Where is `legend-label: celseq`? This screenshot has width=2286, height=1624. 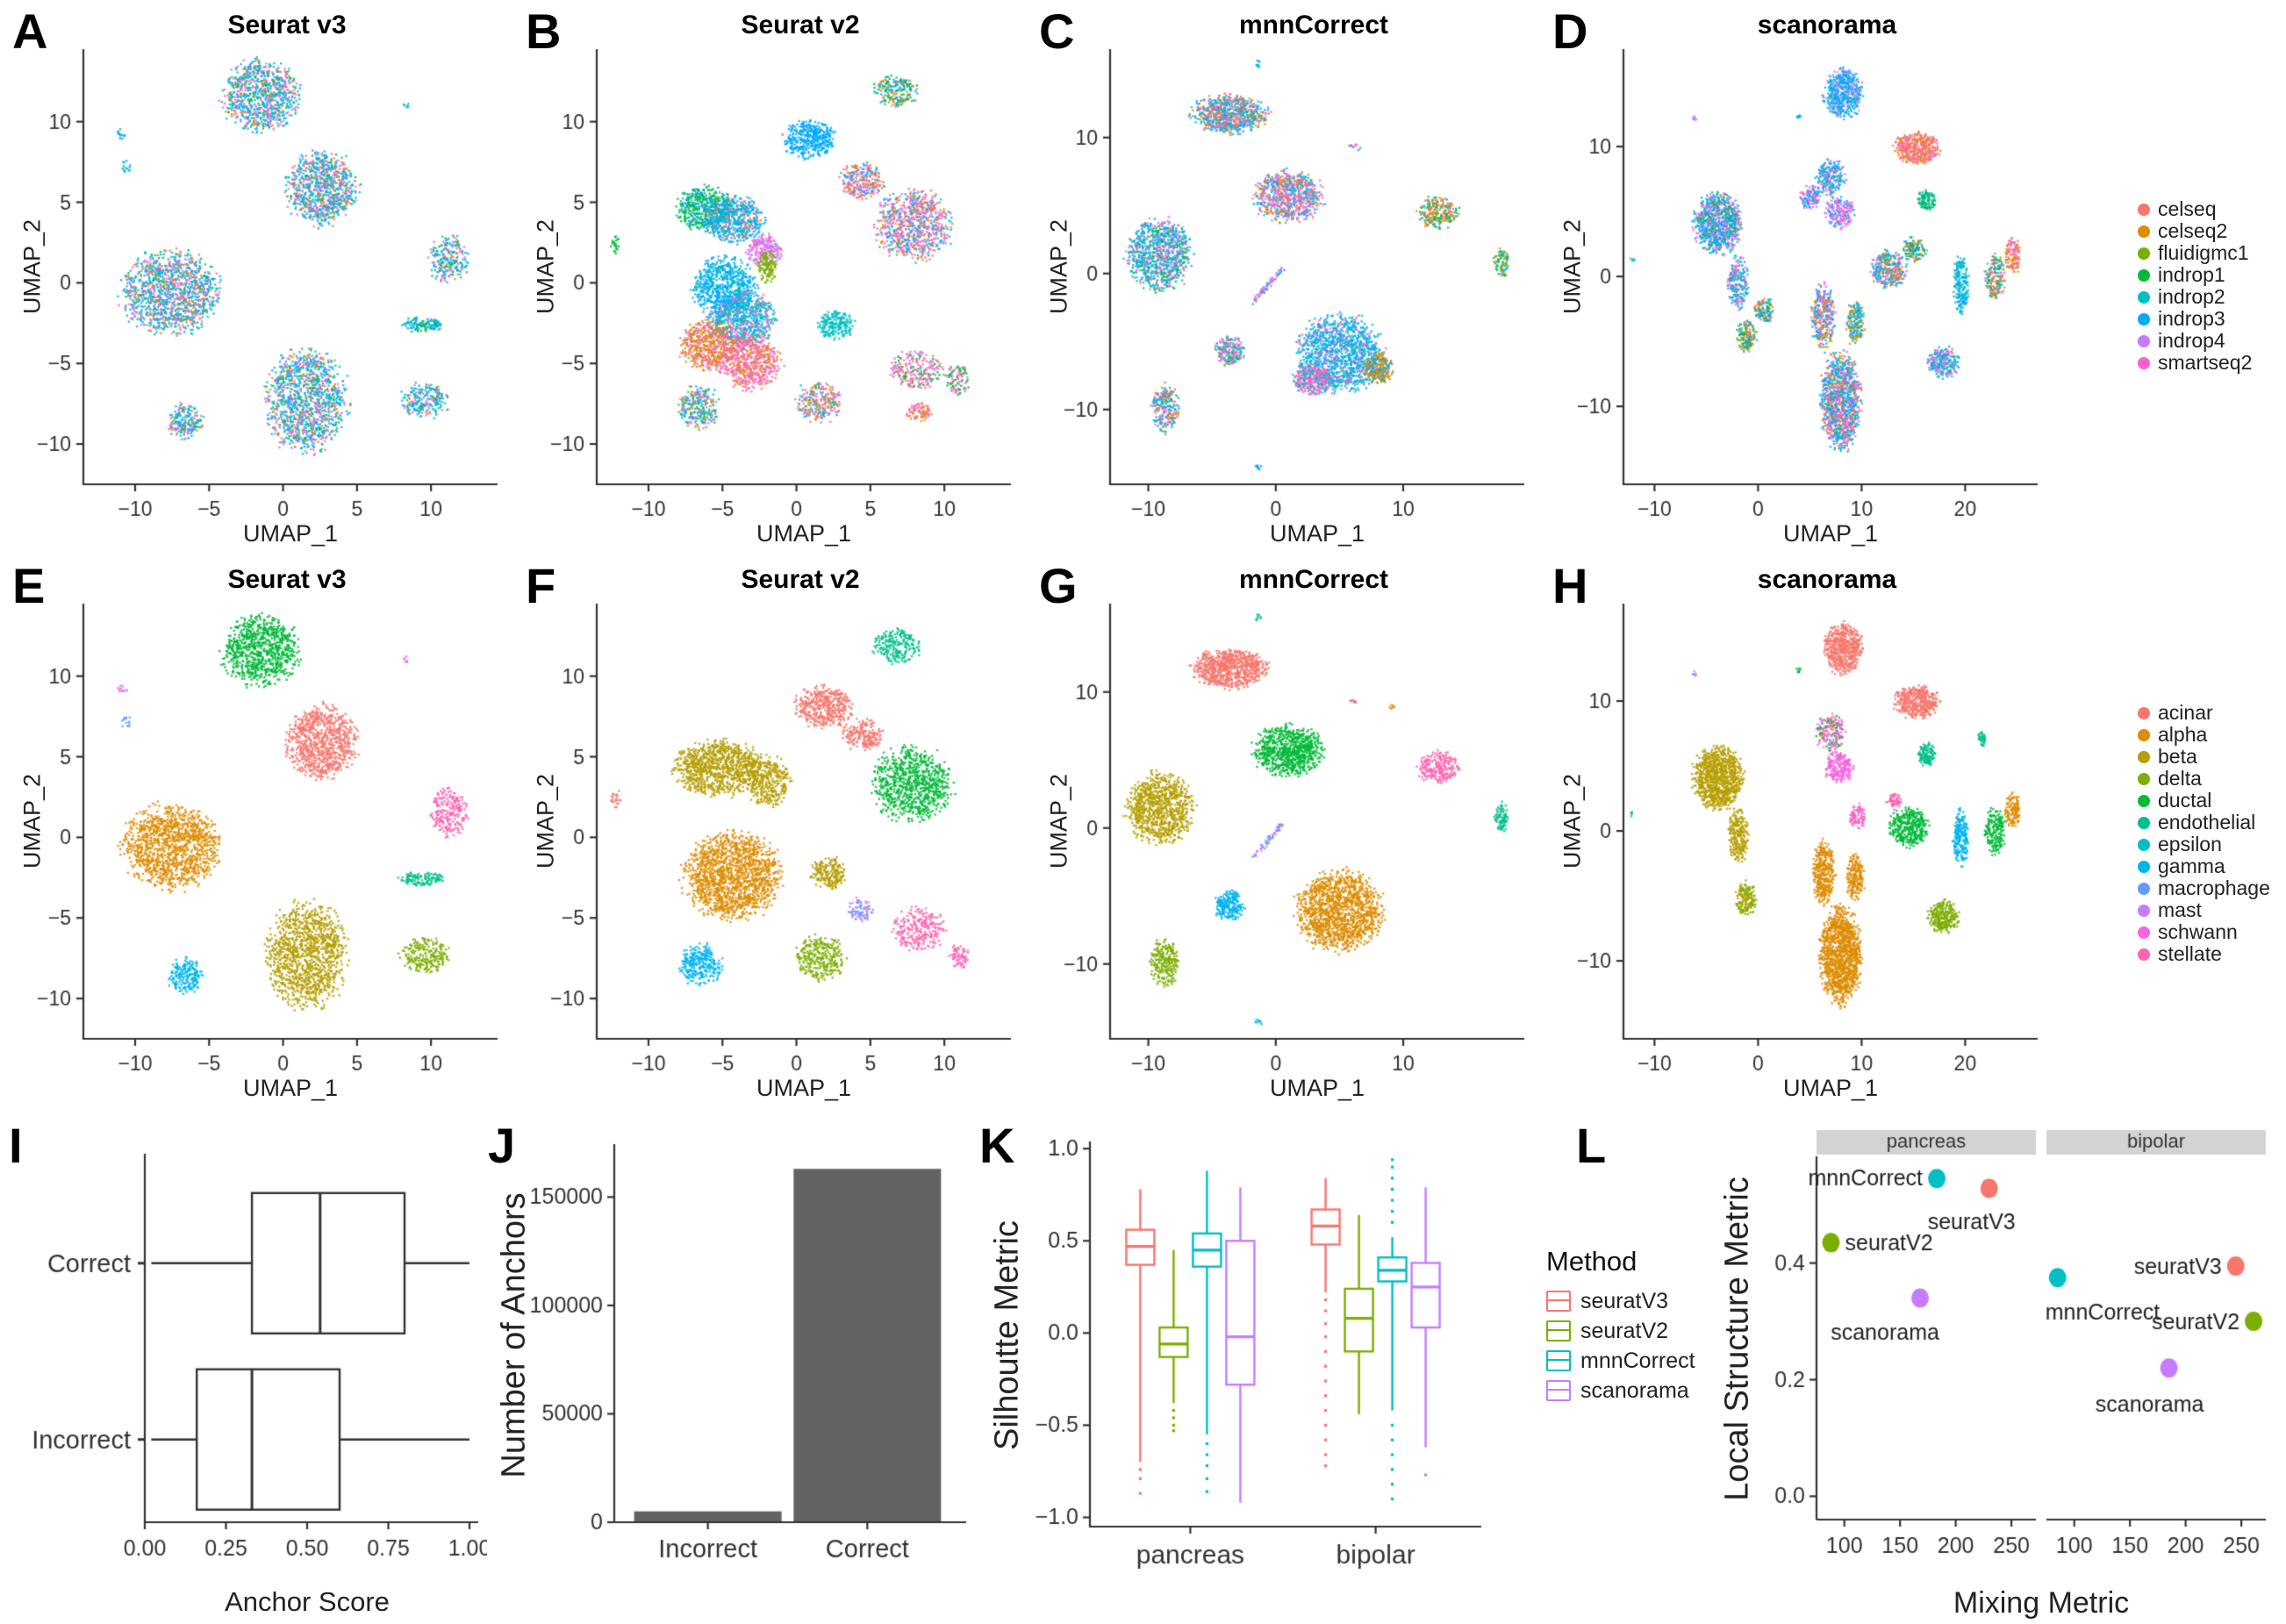 legend-label: celseq is located at coordinates (2187, 209).